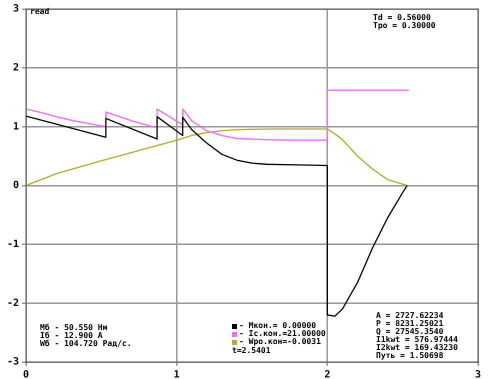  What do you see at coordinates (282, 333) in the screenshot?
I see `legend-label: - Iс.кон.=21.00000` at bounding box center [282, 333].